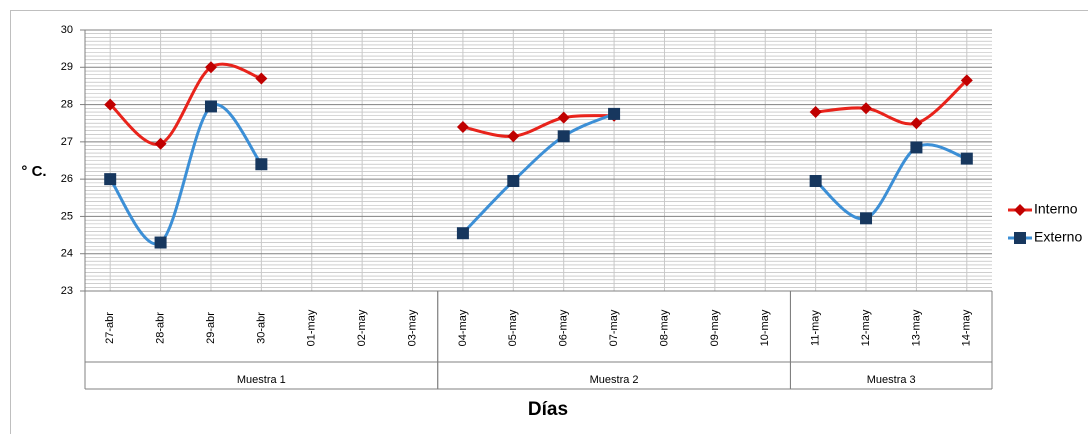 The image size is (1088, 434). I want to click on x-tick-label: 13-may, so click(916, 327).